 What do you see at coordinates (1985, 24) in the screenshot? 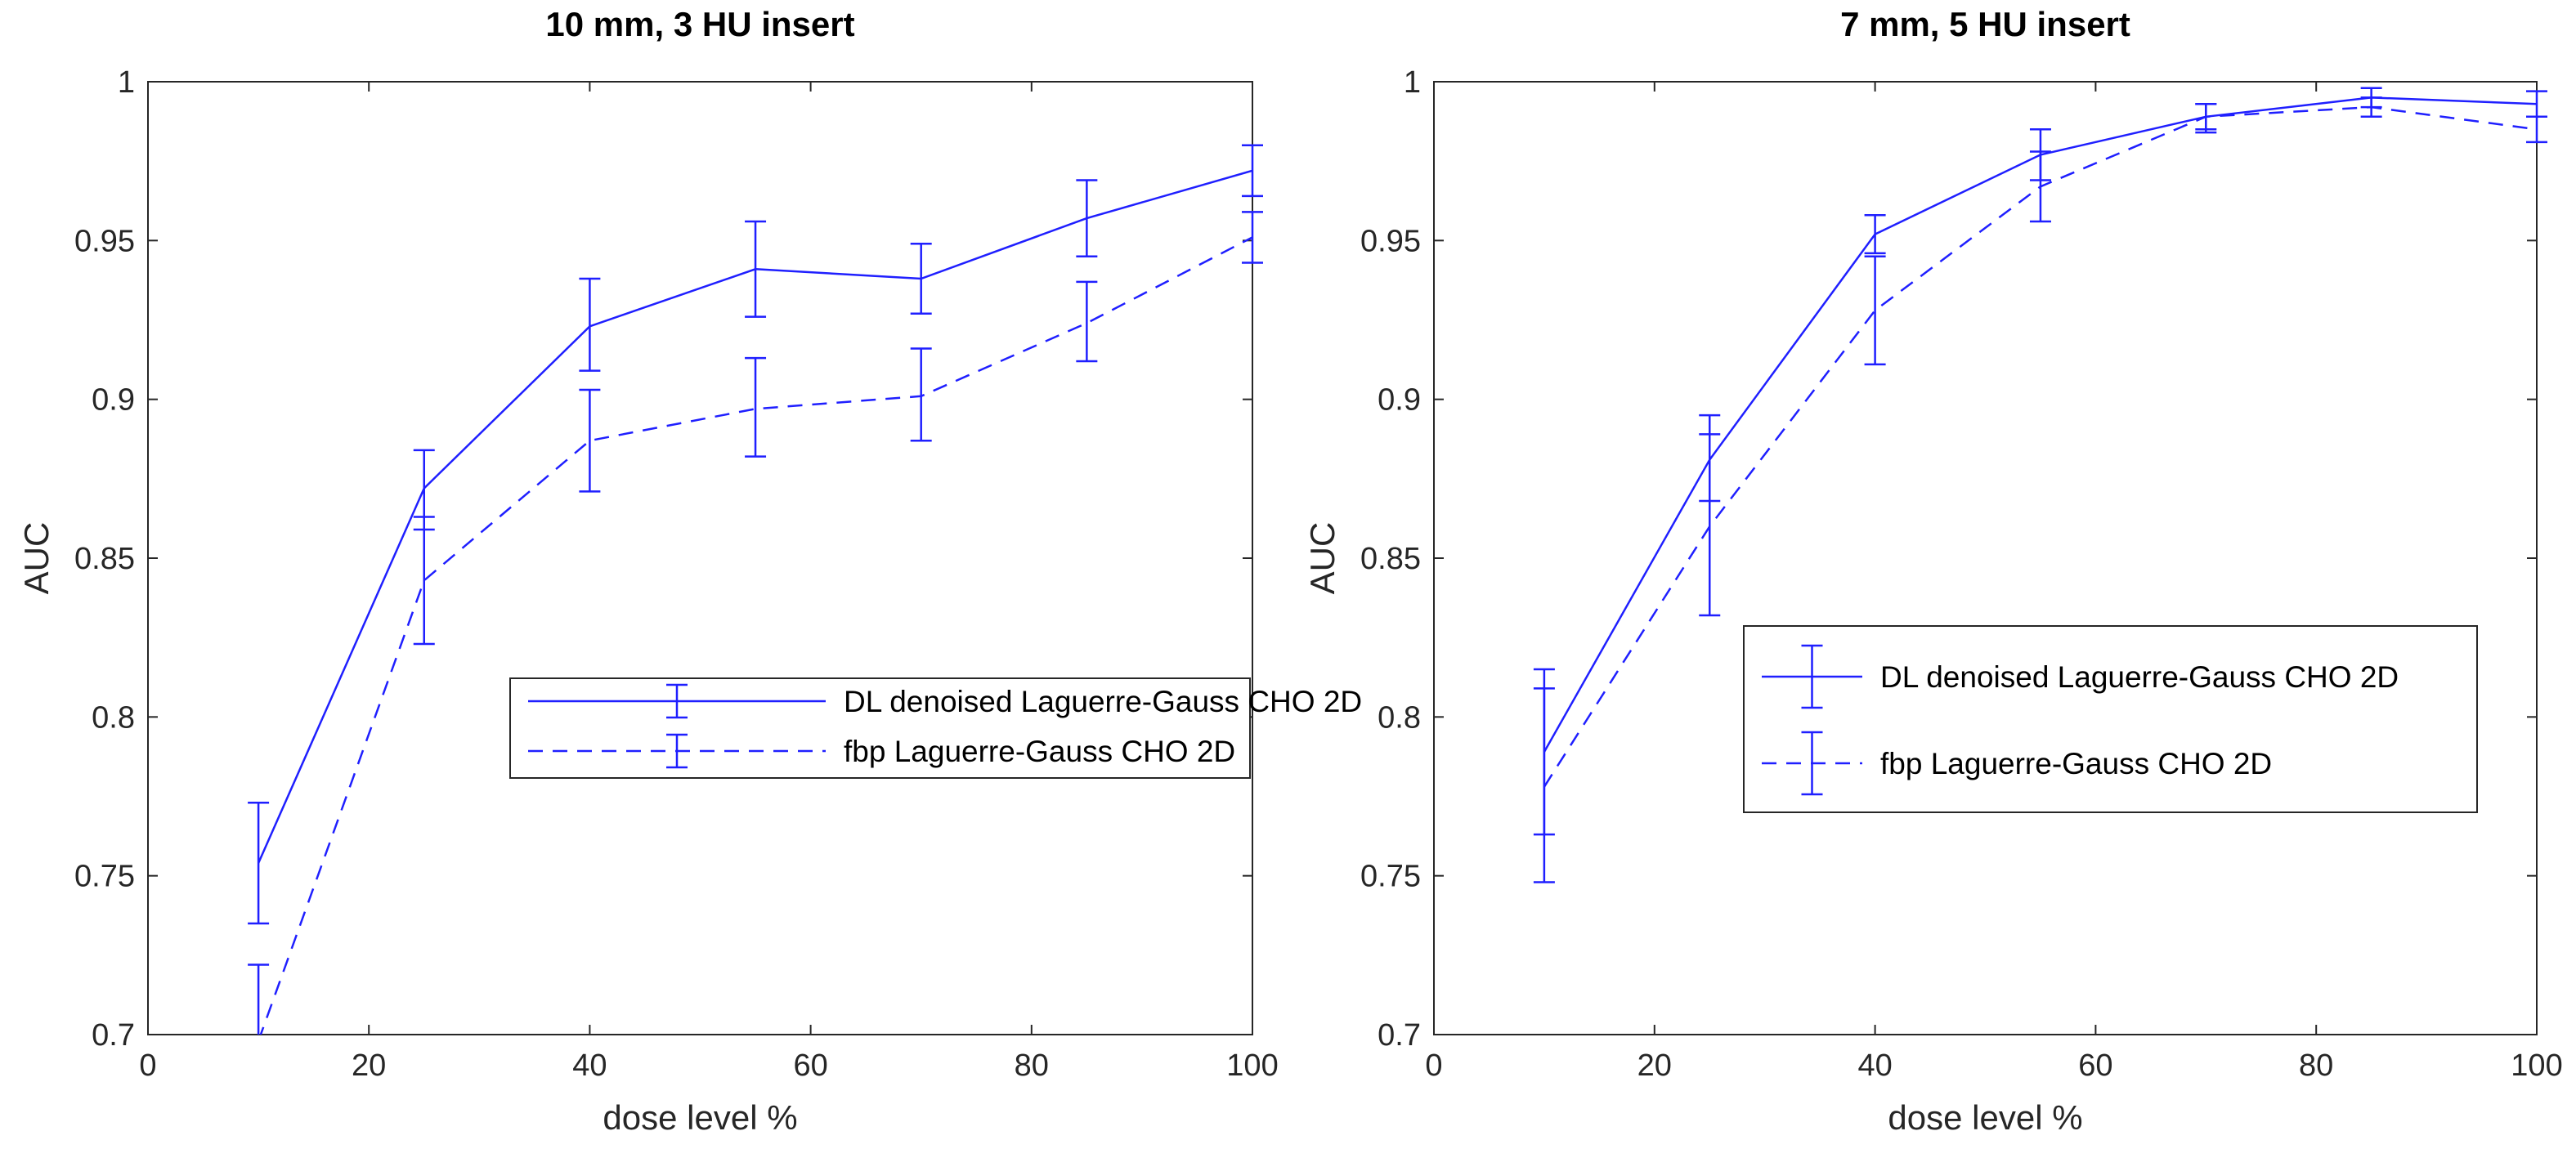
I see `chart-title: 7 mm, 5 HU insert` at bounding box center [1985, 24].